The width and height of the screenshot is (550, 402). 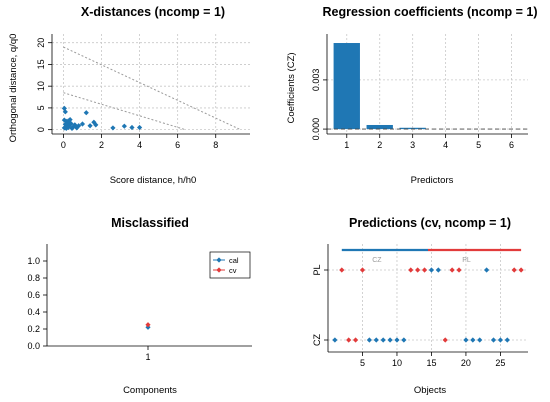 I want to click on panel-3-title: Misclassified, so click(x=150, y=223).